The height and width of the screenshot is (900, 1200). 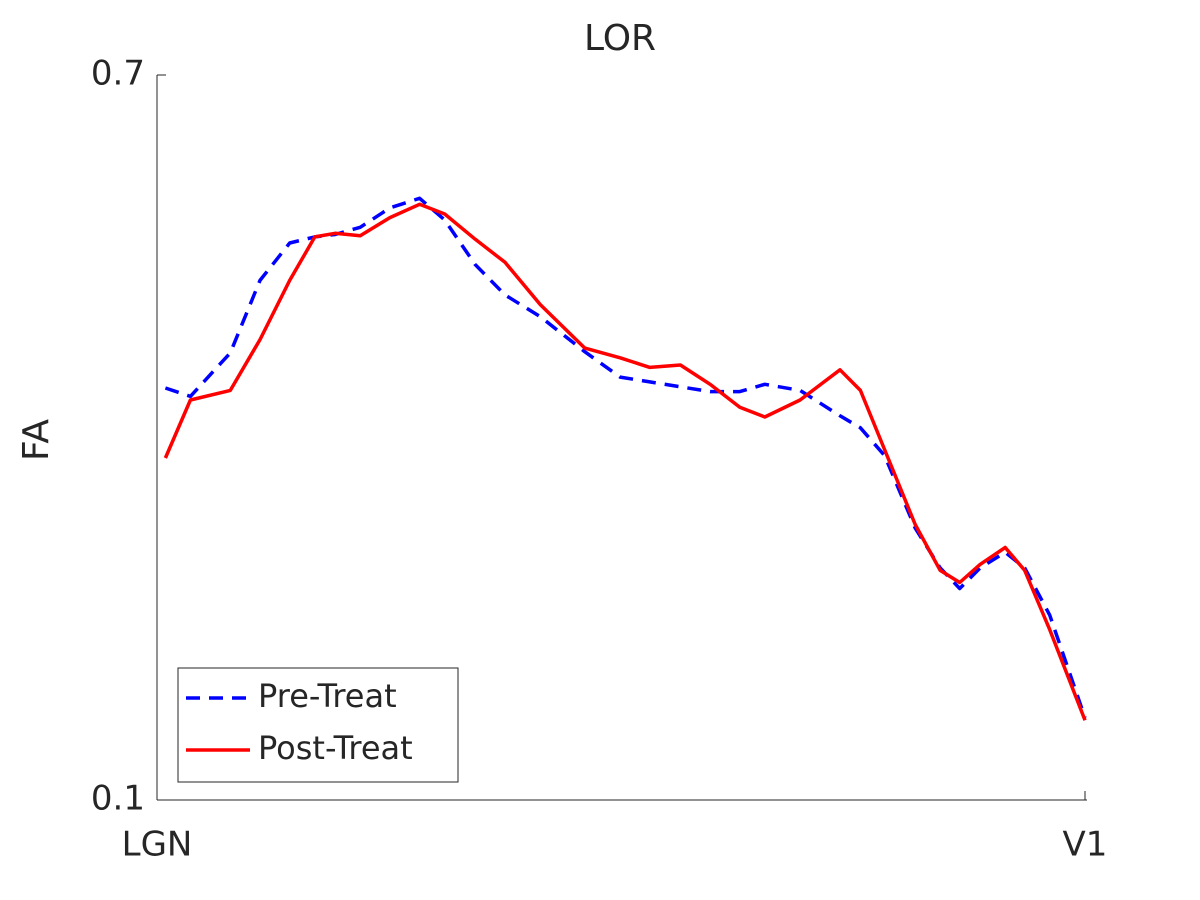 What do you see at coordinates (157, 845) in the screenshot?
I see `x-tick-label: LGN` at bounding box center [157, 845].